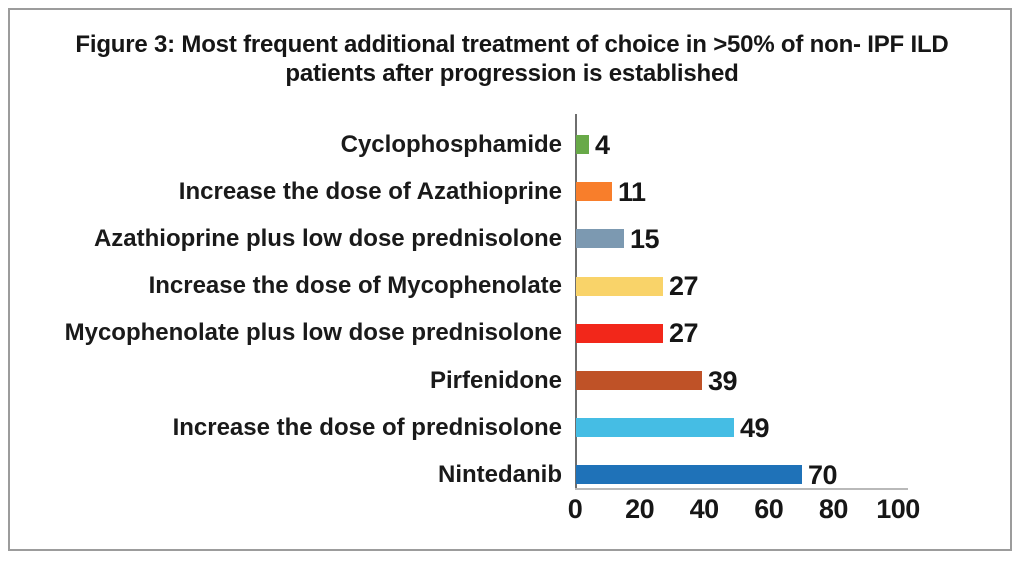 This screenshot has width=1024, height=563. I want to click on value-label: 70, so click(823, 474).